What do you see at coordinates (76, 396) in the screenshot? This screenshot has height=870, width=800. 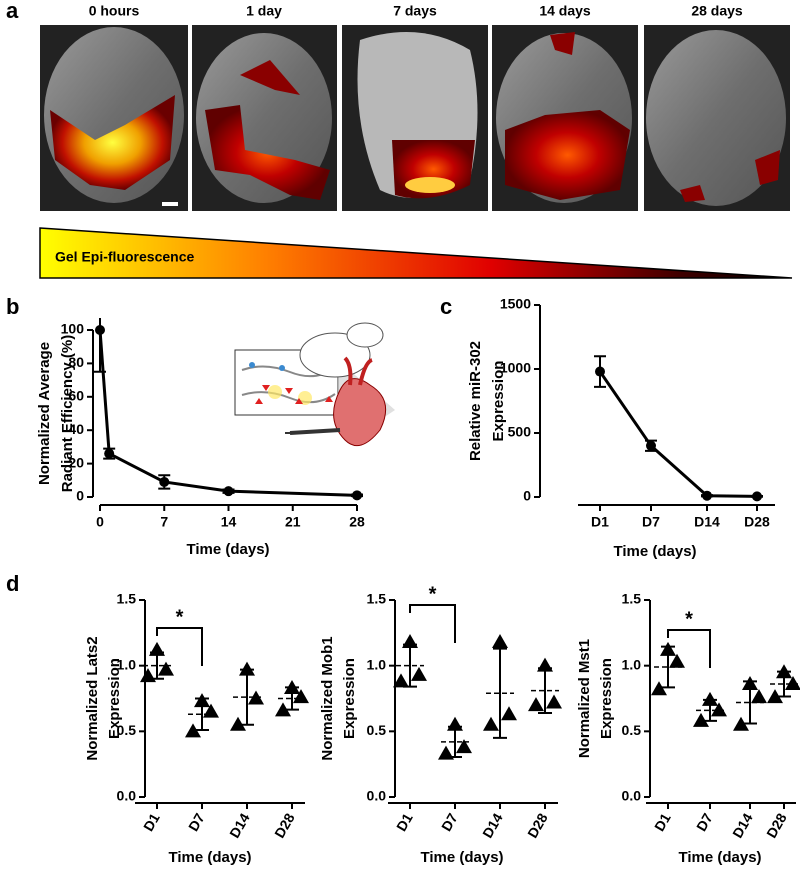 I see `y-tick-label: 60` at bounding box center [76, 396].